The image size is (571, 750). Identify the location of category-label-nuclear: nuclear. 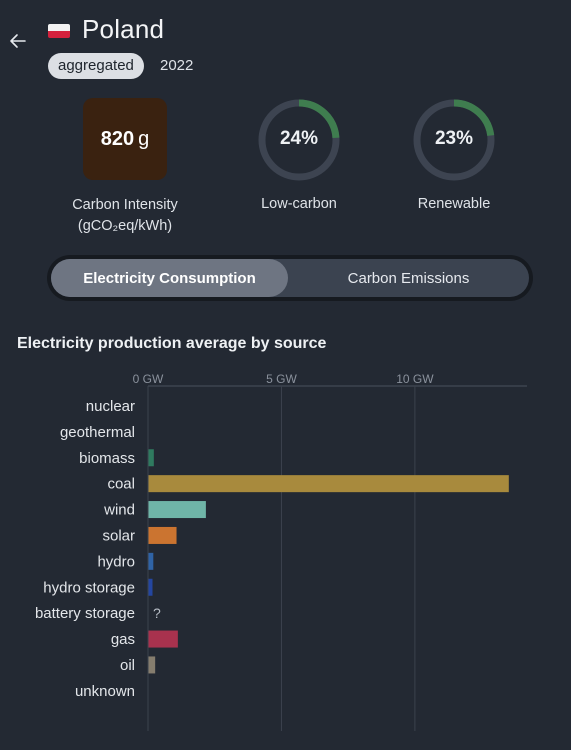
(110, 406).